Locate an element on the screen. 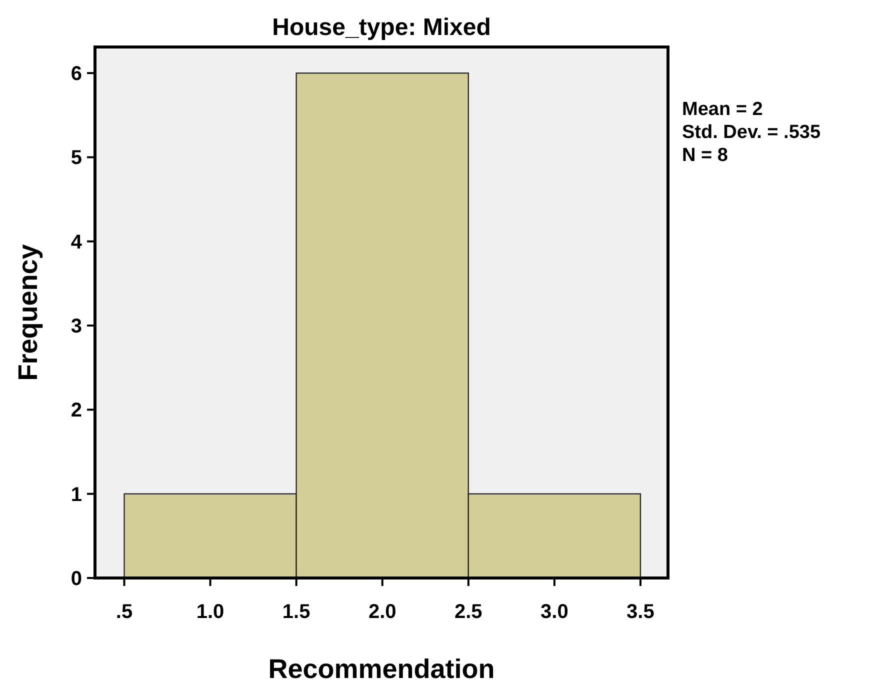 The image size is (890, 688). y-tick-label: 2 is located at coordinates (76, 411).